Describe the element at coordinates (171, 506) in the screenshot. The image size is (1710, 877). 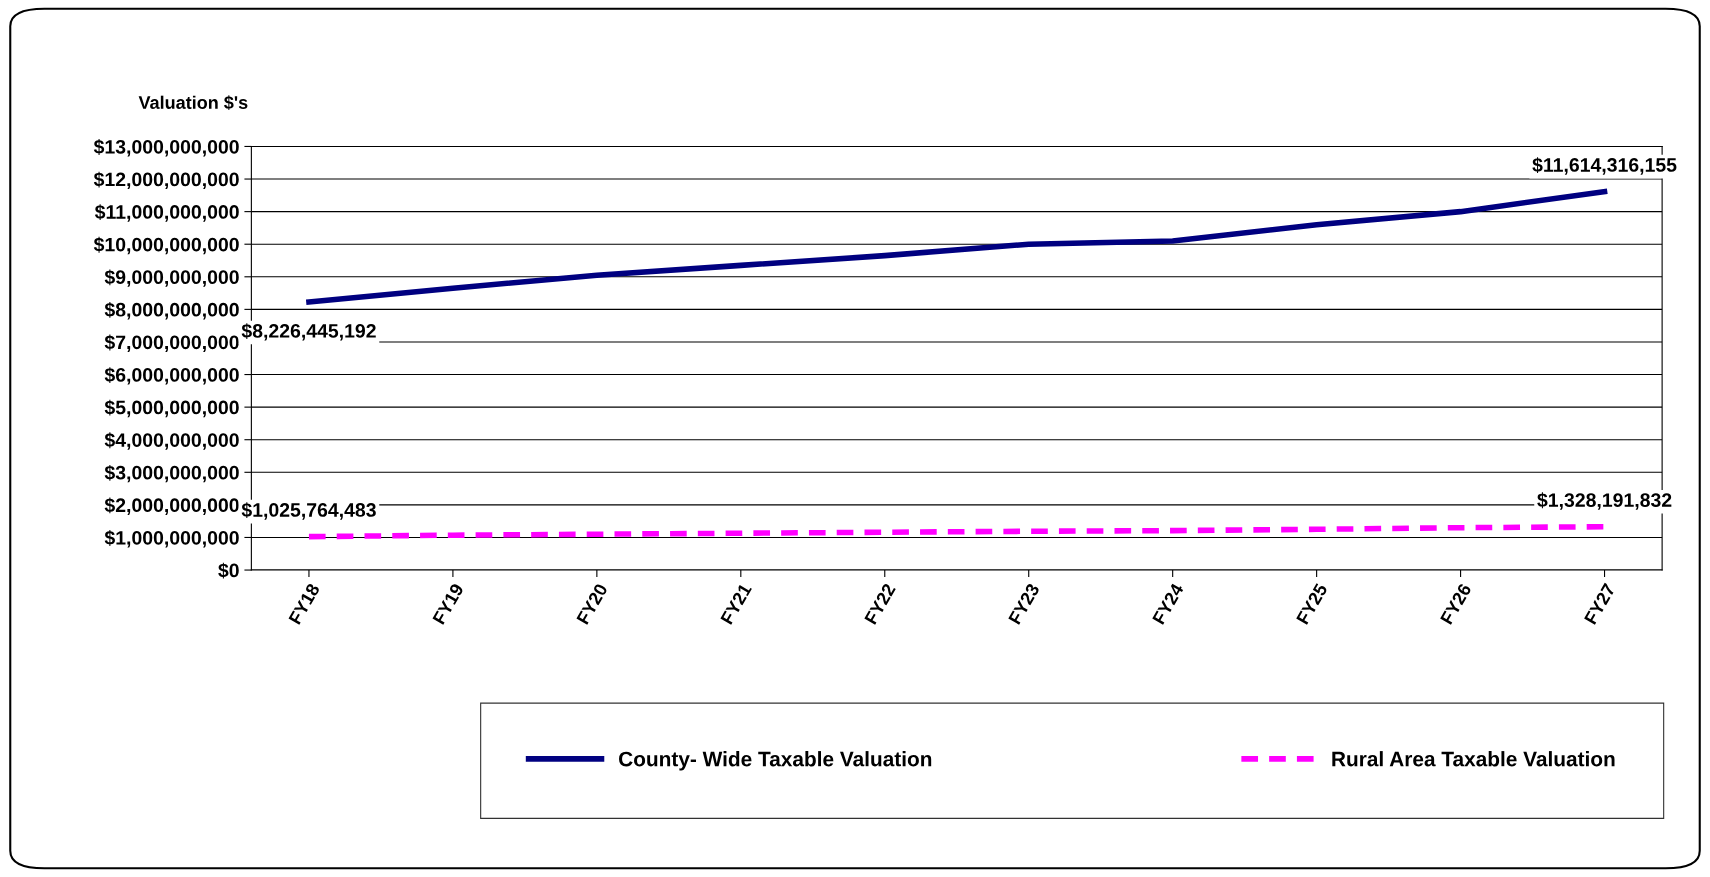
I see `y-tick-label: $2,000,000,000` at that location.